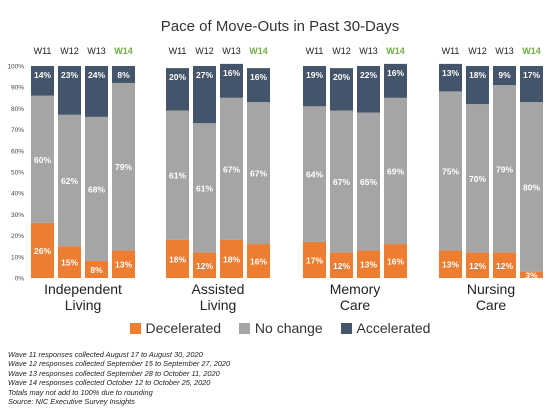 The height and width of the screenshot is (420, 560). What do you see at coordinates (17, 236) in the screenshot?
I see `y-tick-label: 20%` at bounding box center [17, 236].